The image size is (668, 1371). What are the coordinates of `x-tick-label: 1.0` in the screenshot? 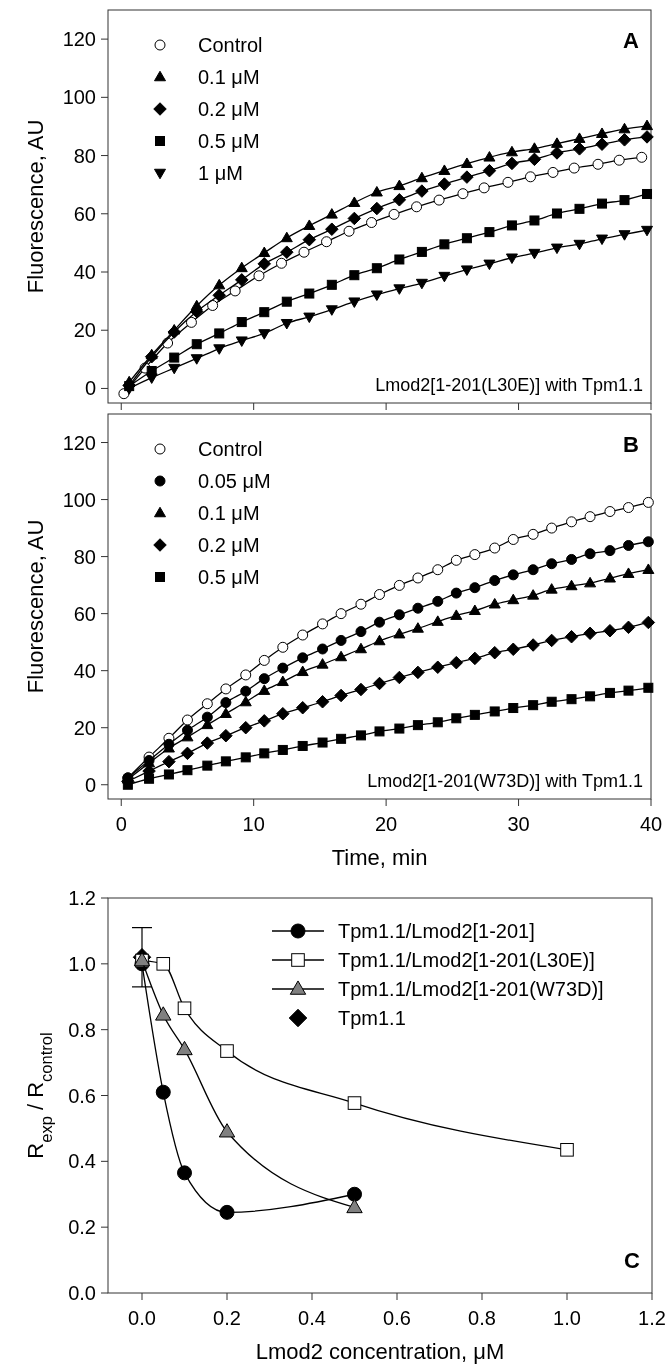 It's located at (567, 1318).